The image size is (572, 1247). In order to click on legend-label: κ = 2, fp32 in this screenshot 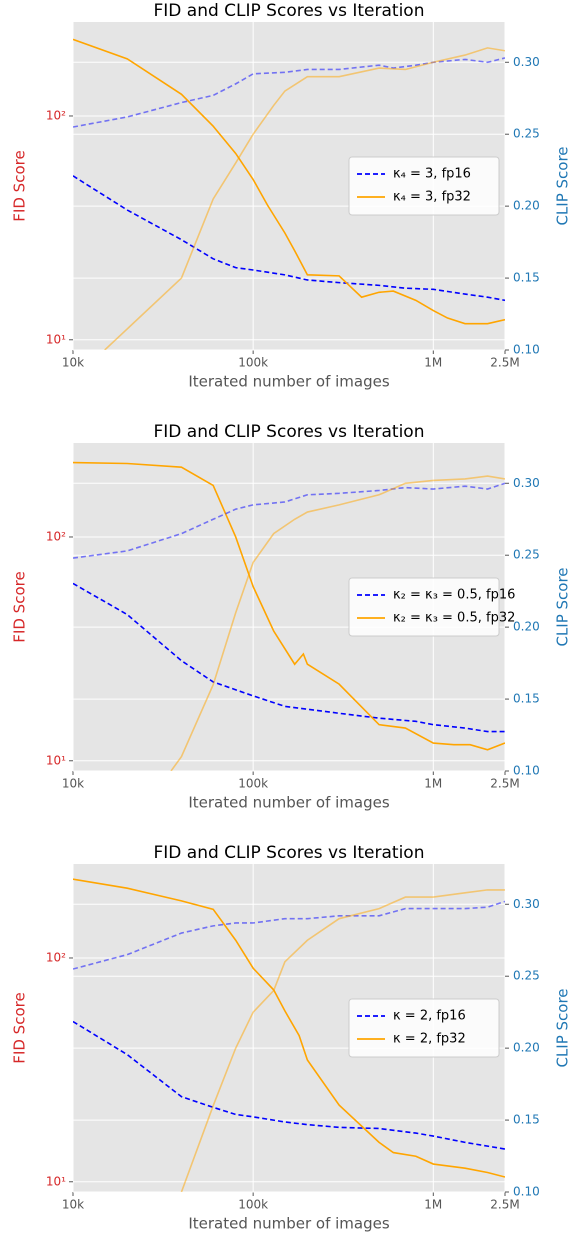, I will do `click(429, 1039)`.